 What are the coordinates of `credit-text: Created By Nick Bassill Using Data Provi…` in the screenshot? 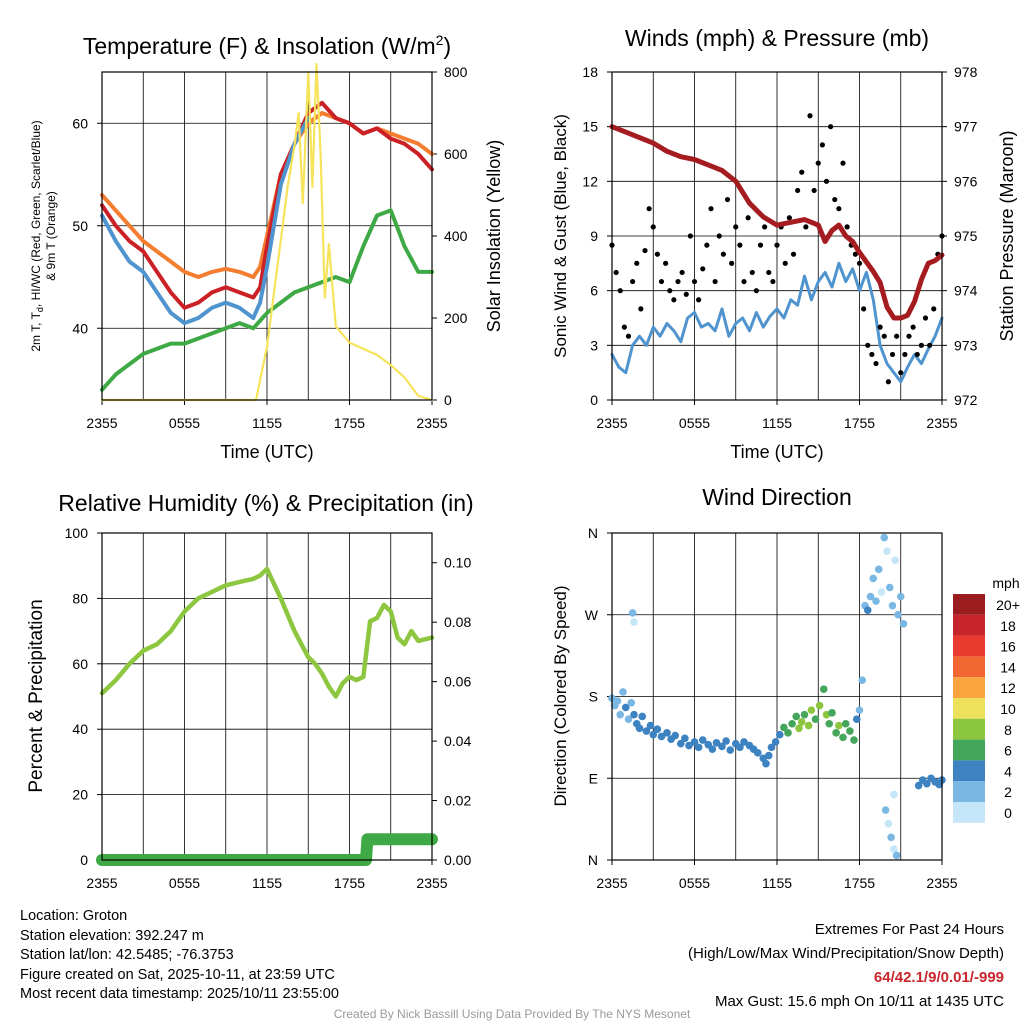 It's located at (512, 1014).